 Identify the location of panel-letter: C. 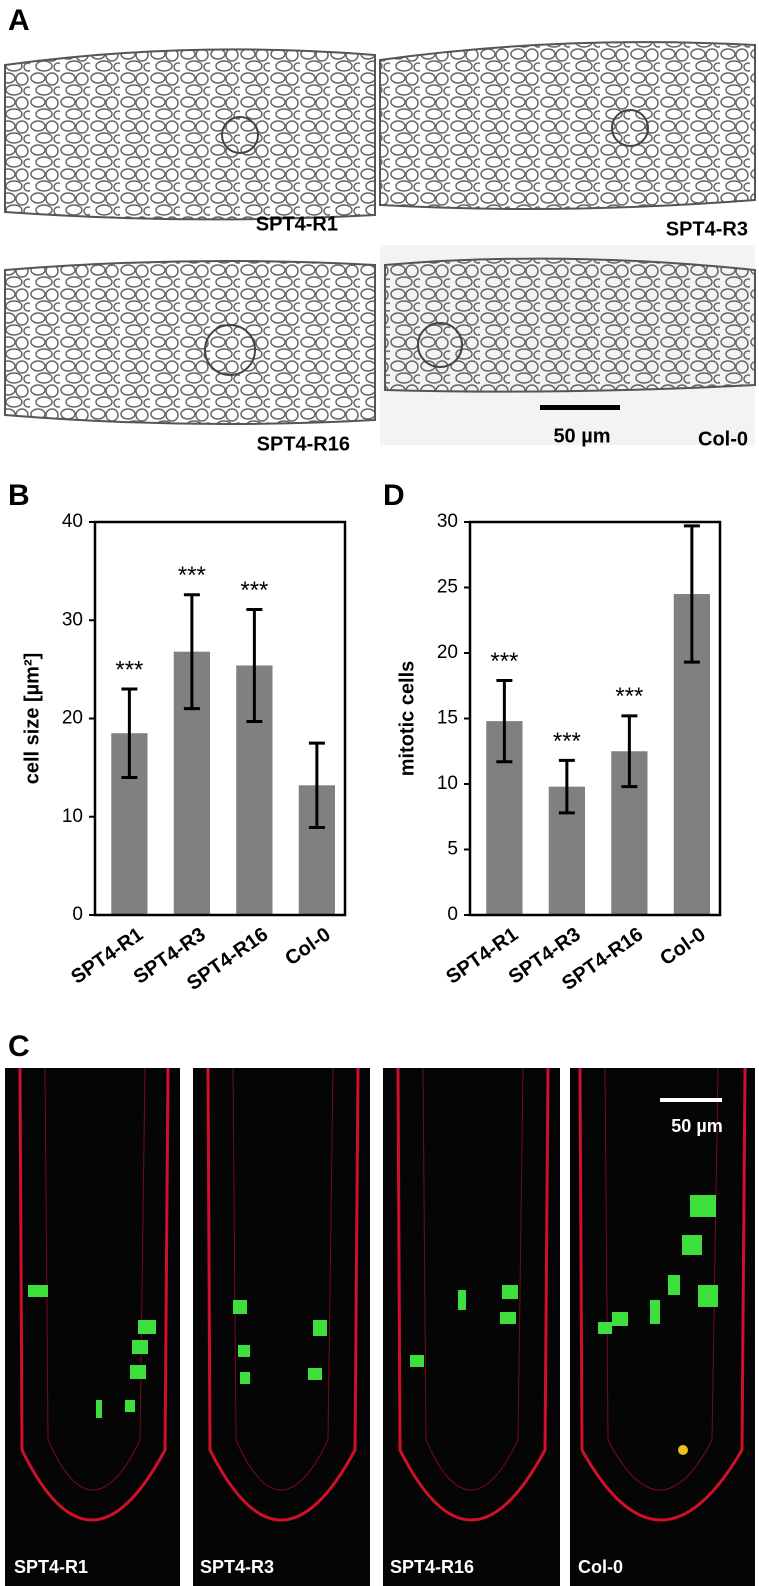
(19, 1046).